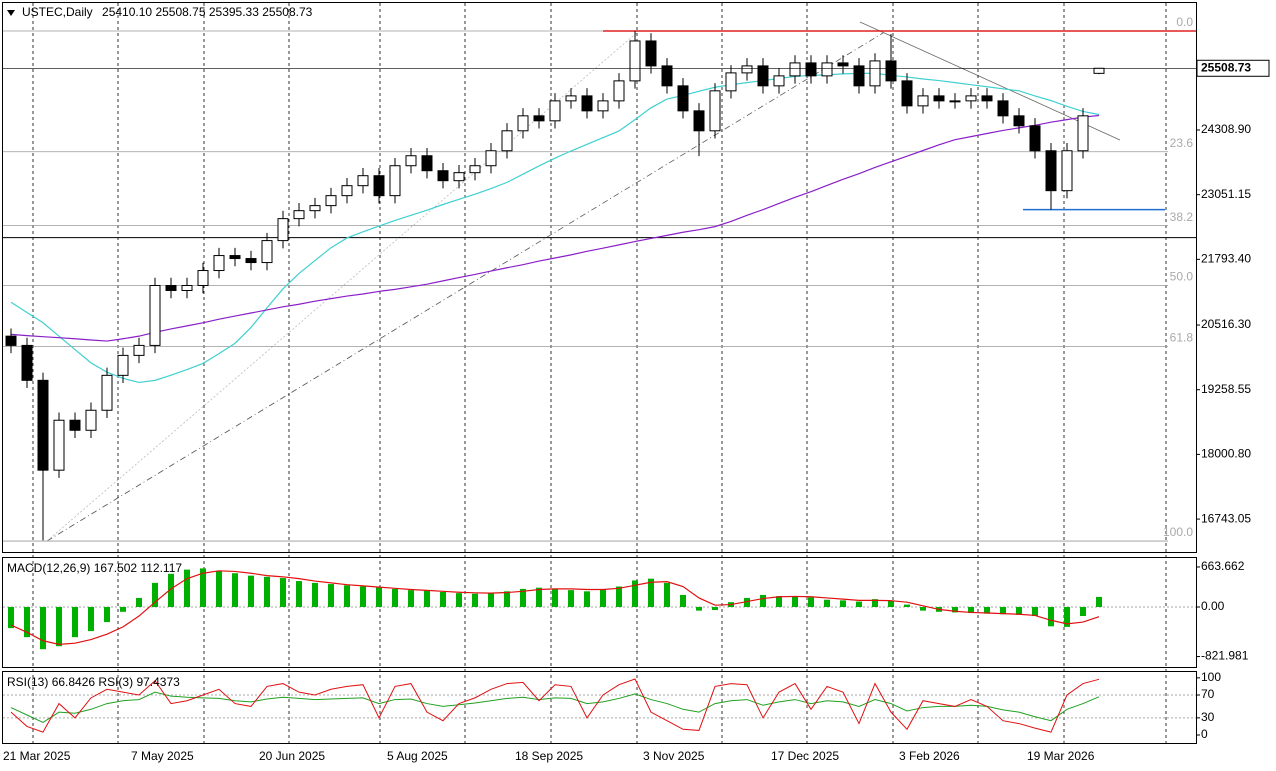  I want to click on fib-label: 50.0, so click(1182, 277).